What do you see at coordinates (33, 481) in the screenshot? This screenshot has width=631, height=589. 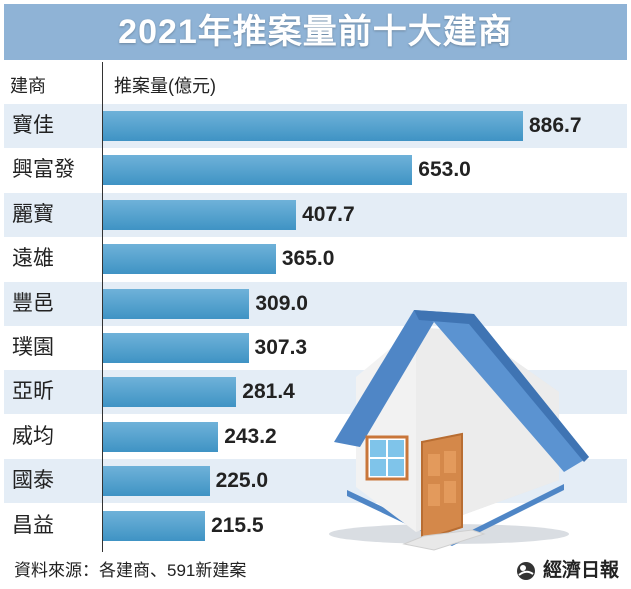 I see `category-label: 國泰` at bounding box center [33, 481].